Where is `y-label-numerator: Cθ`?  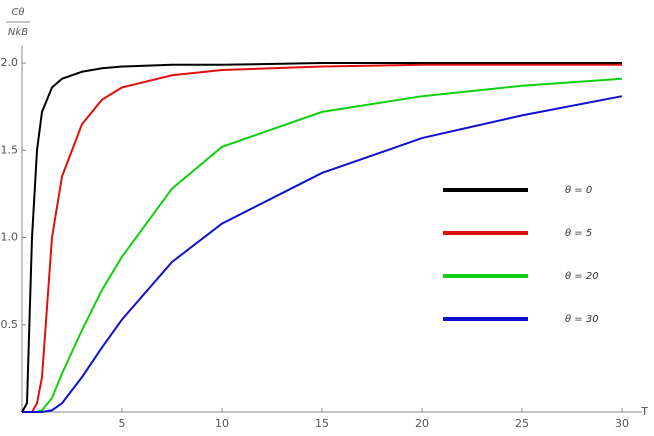 y-label-numerator: Cθ is located at coordinates (17, 12).